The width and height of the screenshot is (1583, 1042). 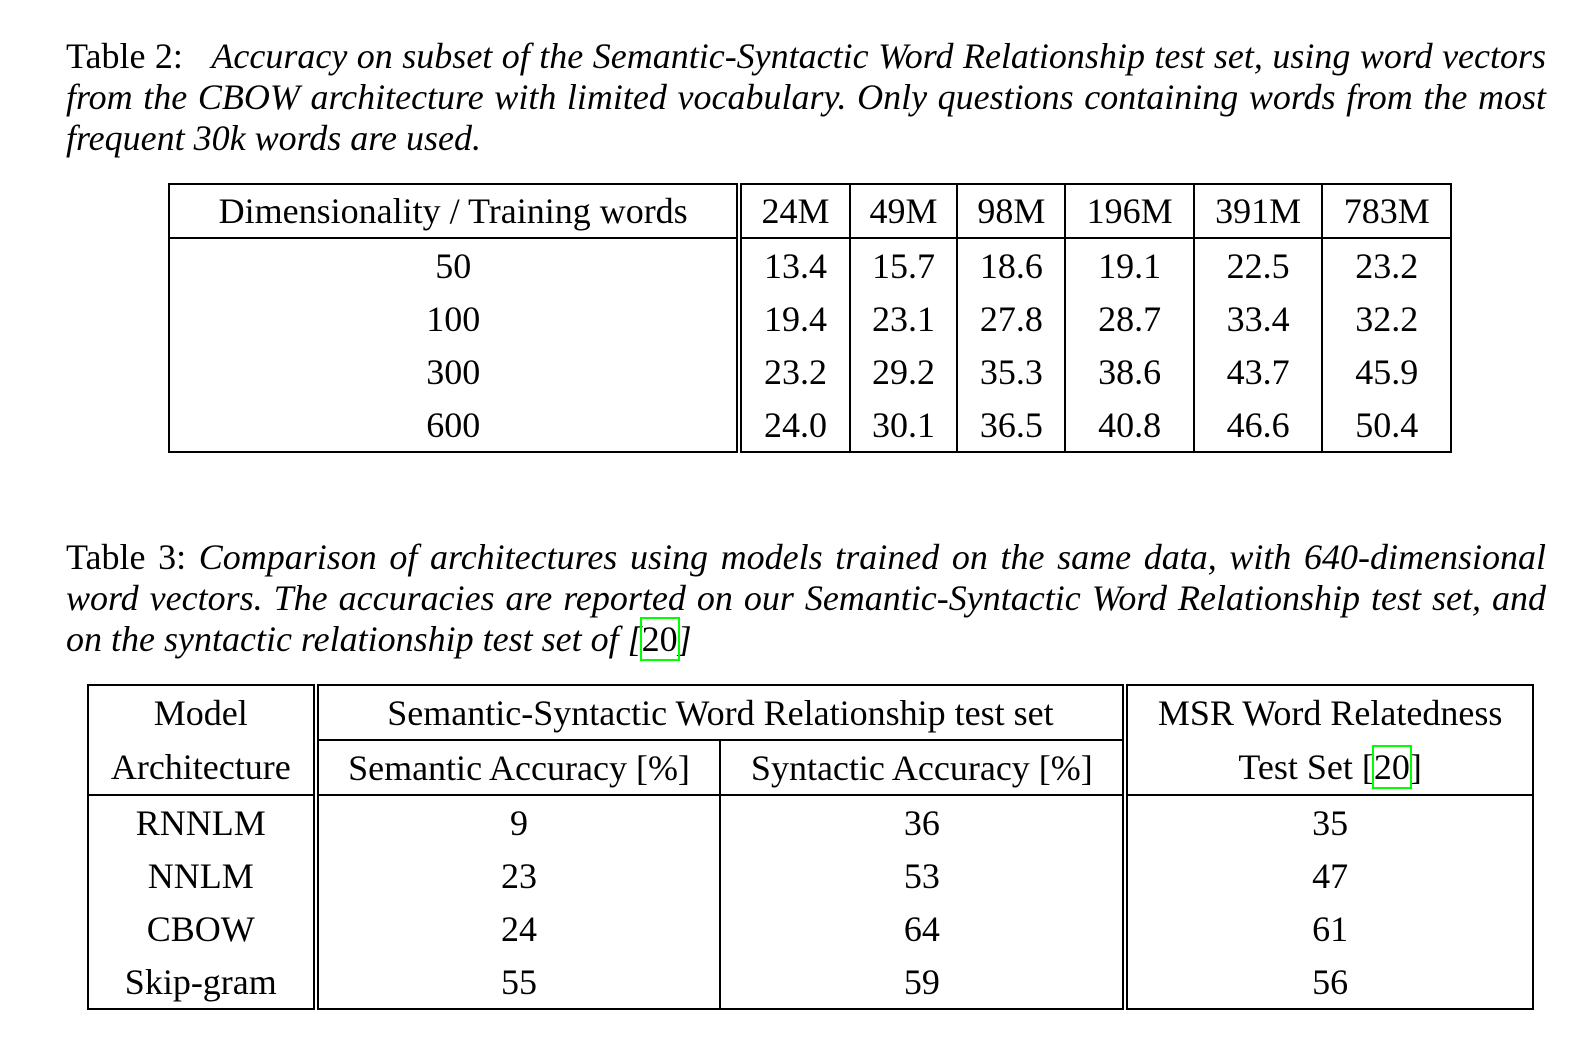 What do you see at coordinates (1415, 767) in the screenshot?
I see `table3-header-msr-text-end: ]` at bounding box center [1415, 767].